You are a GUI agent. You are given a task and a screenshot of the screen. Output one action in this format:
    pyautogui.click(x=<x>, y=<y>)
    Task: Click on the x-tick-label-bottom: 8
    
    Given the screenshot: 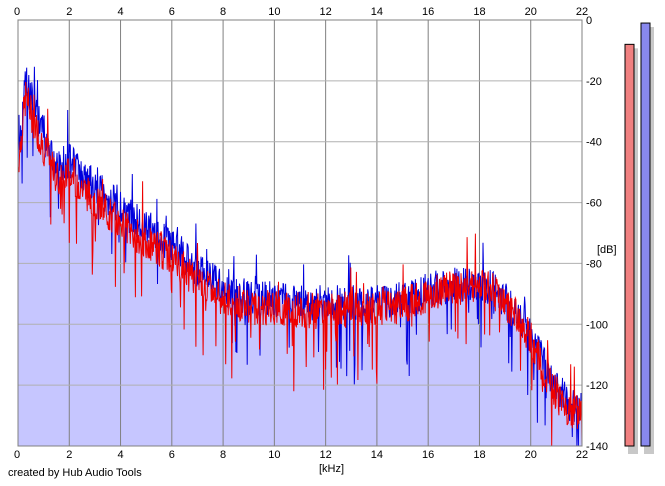 What is the action you would take?
    pyautogui.click(x=223, y=455)
    